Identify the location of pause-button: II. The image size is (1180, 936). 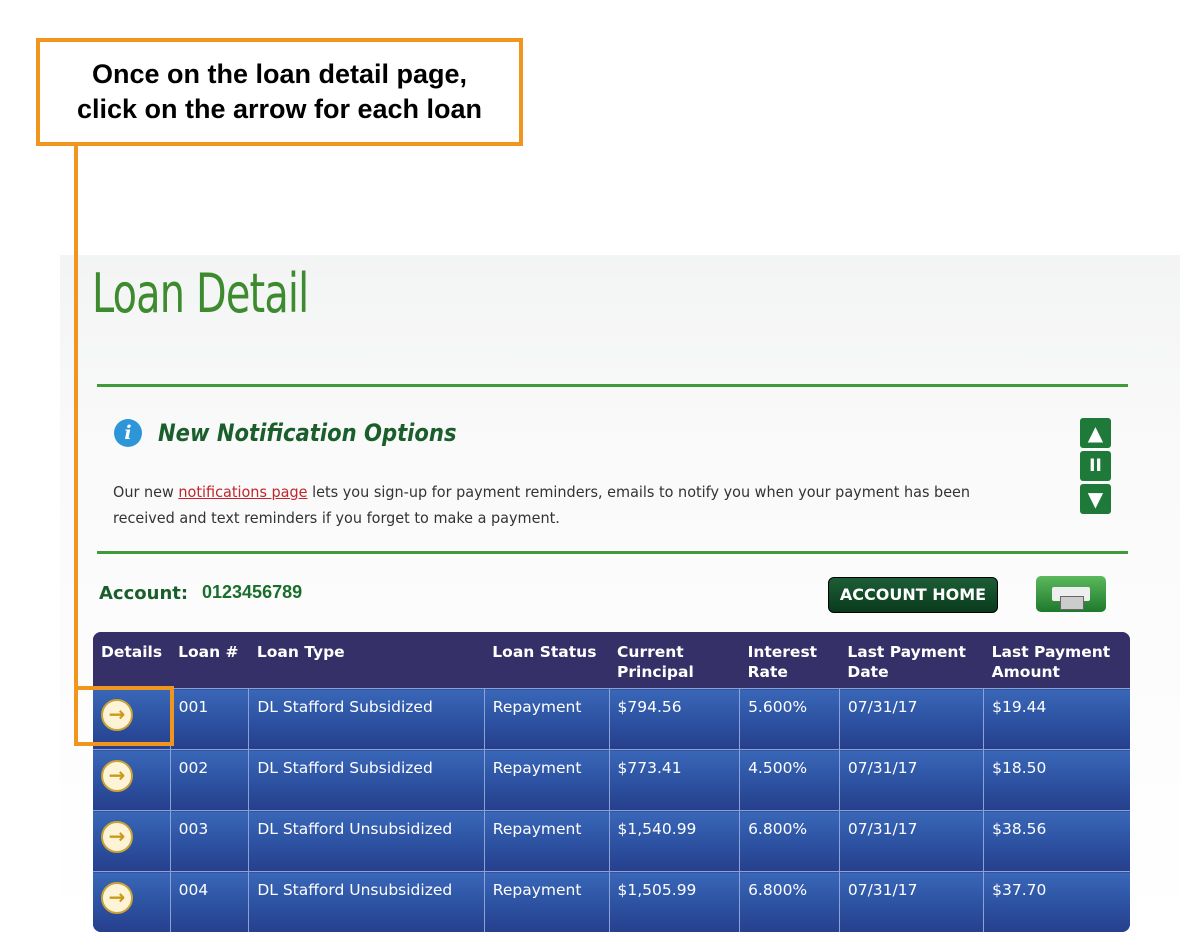
(1095, 466).